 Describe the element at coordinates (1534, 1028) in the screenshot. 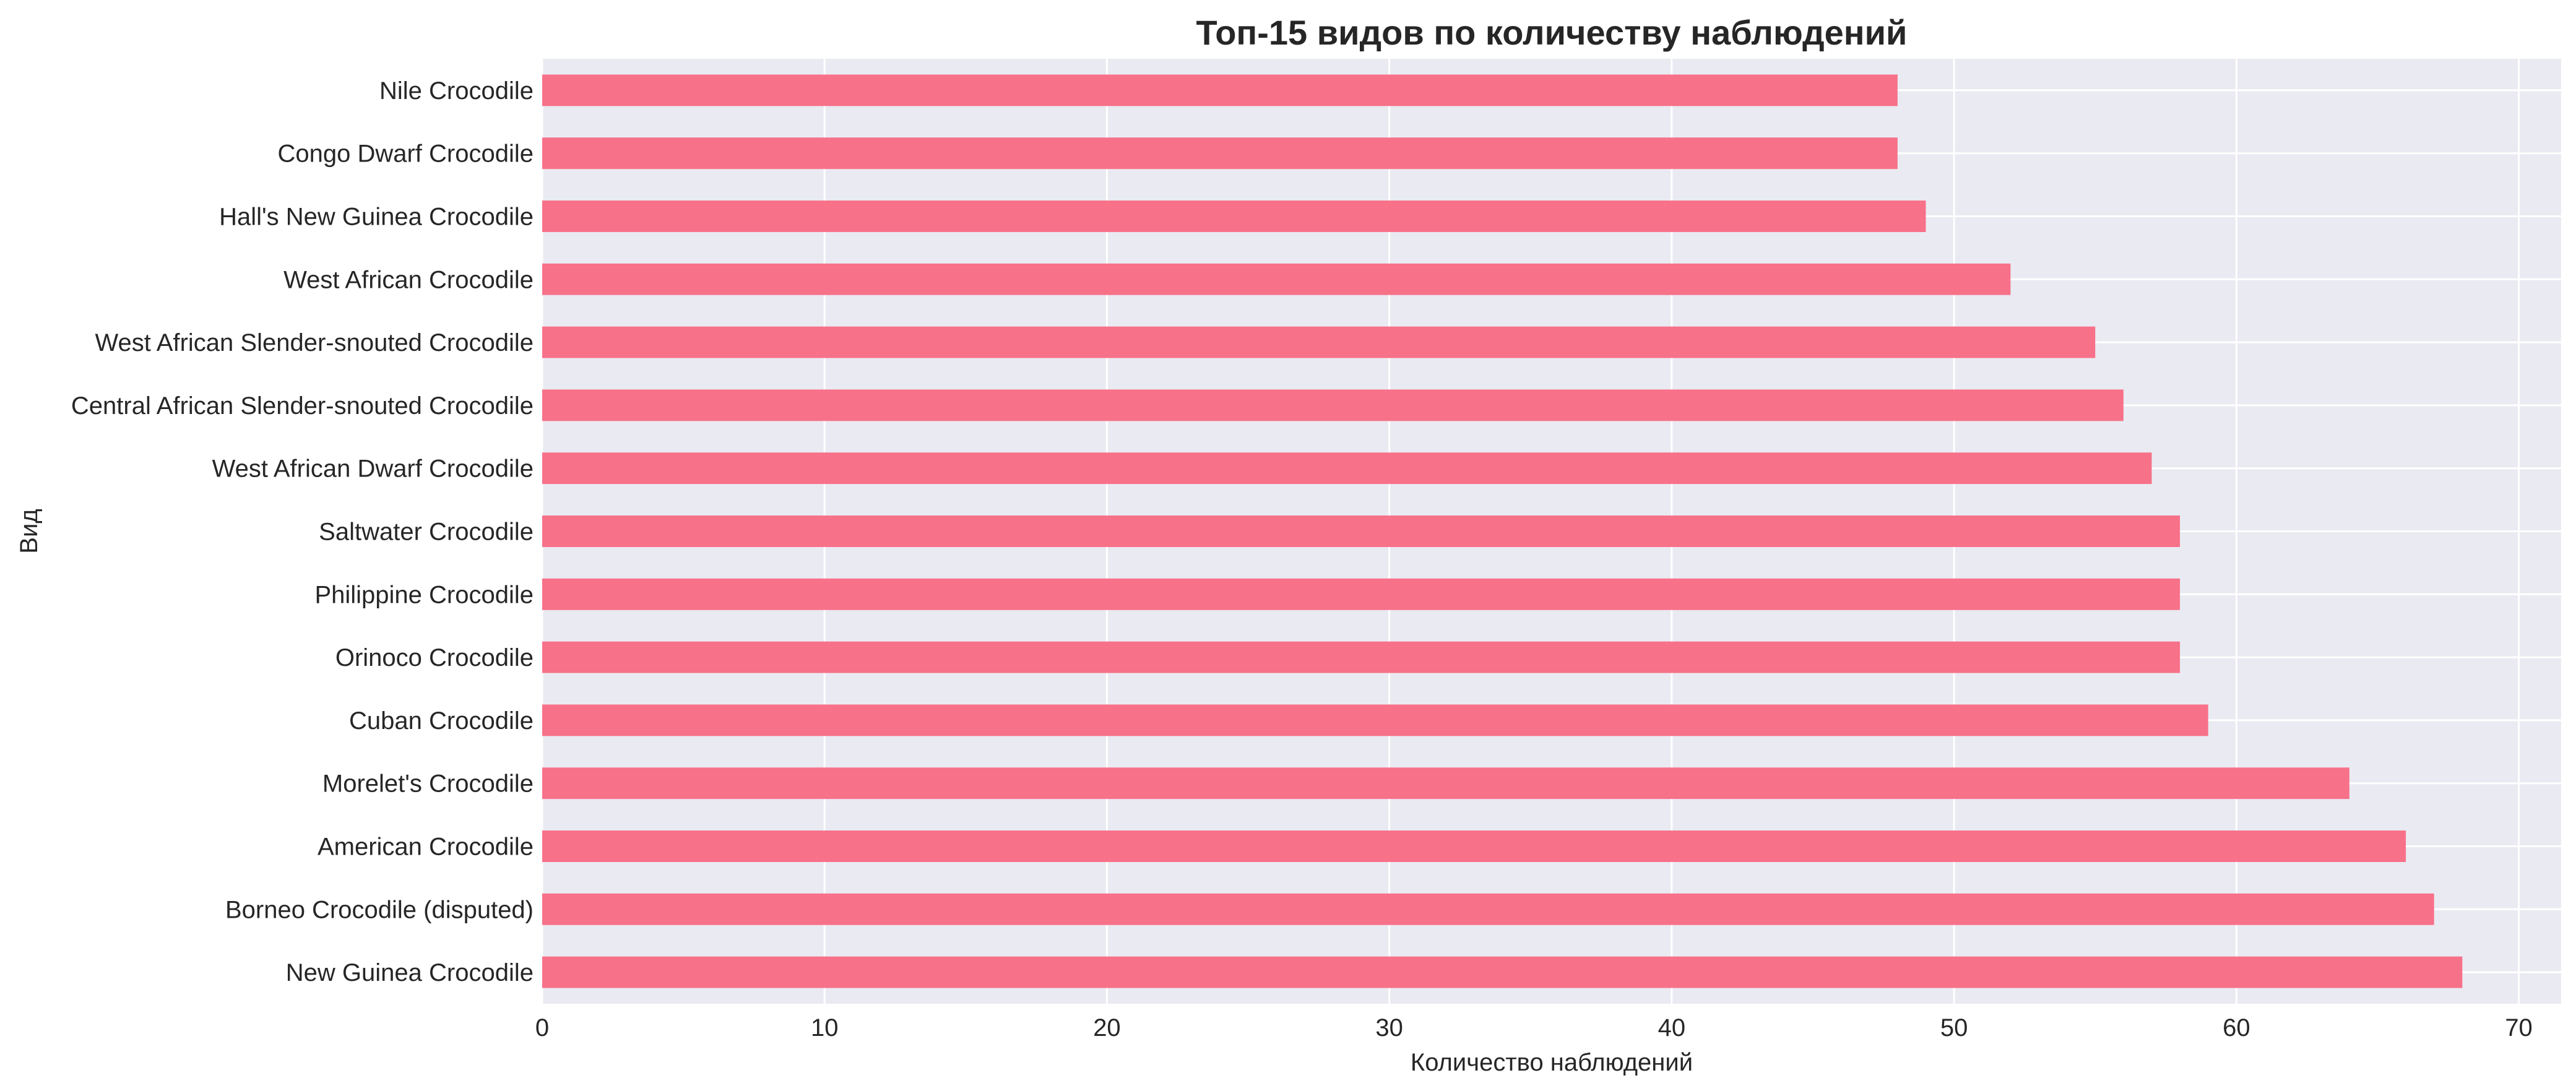

I see `x-tick-labels: 0 10 20 30 40 50 60 70` at that location.